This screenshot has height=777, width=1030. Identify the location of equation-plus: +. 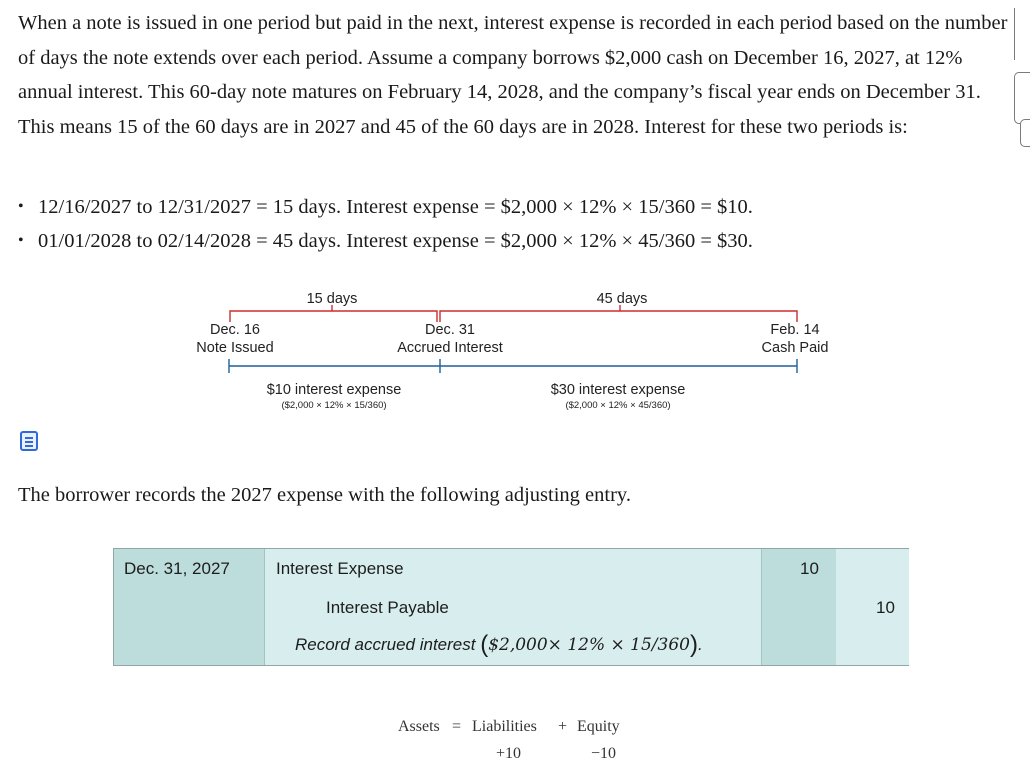
(563, 726).